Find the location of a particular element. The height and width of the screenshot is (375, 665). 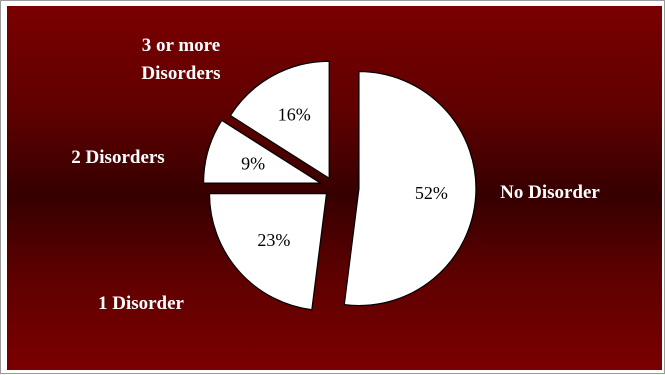

pie-slice-1-disorder is located at coordinates (268, 252).